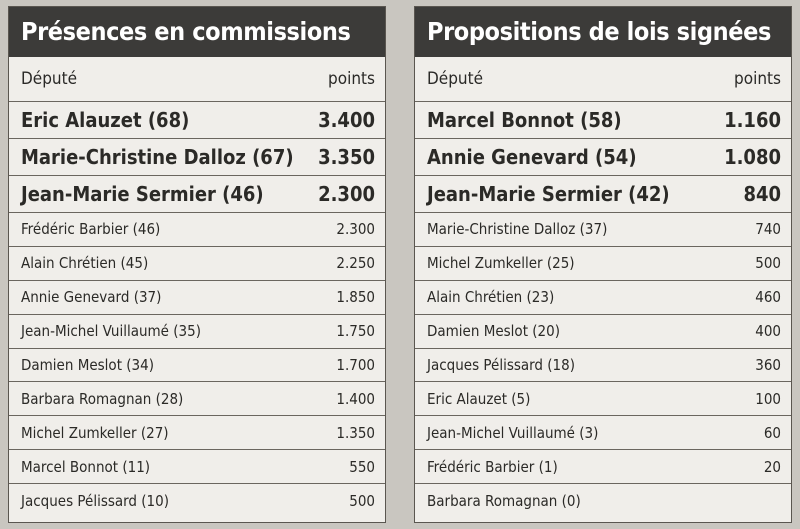 The image size is (800, 529). What do you see at coordinates (603, 332) in the screenshot?
I see `table-row: Damien Meslot (20) 400` at bounding box center [603, 332].